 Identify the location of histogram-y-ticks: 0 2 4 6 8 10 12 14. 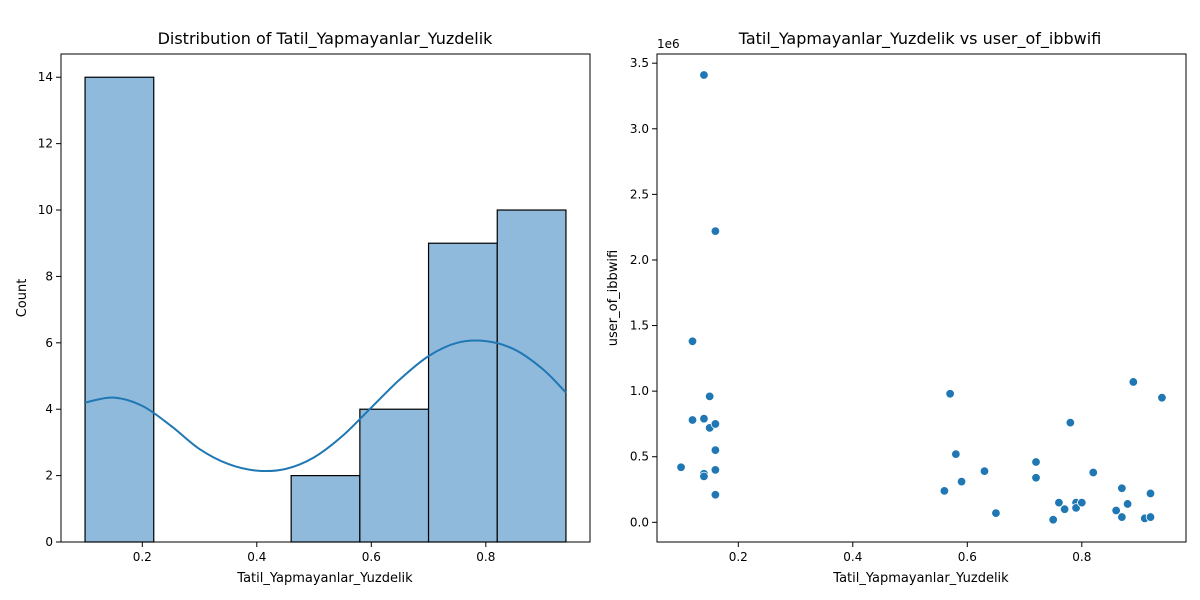
(49, 309).